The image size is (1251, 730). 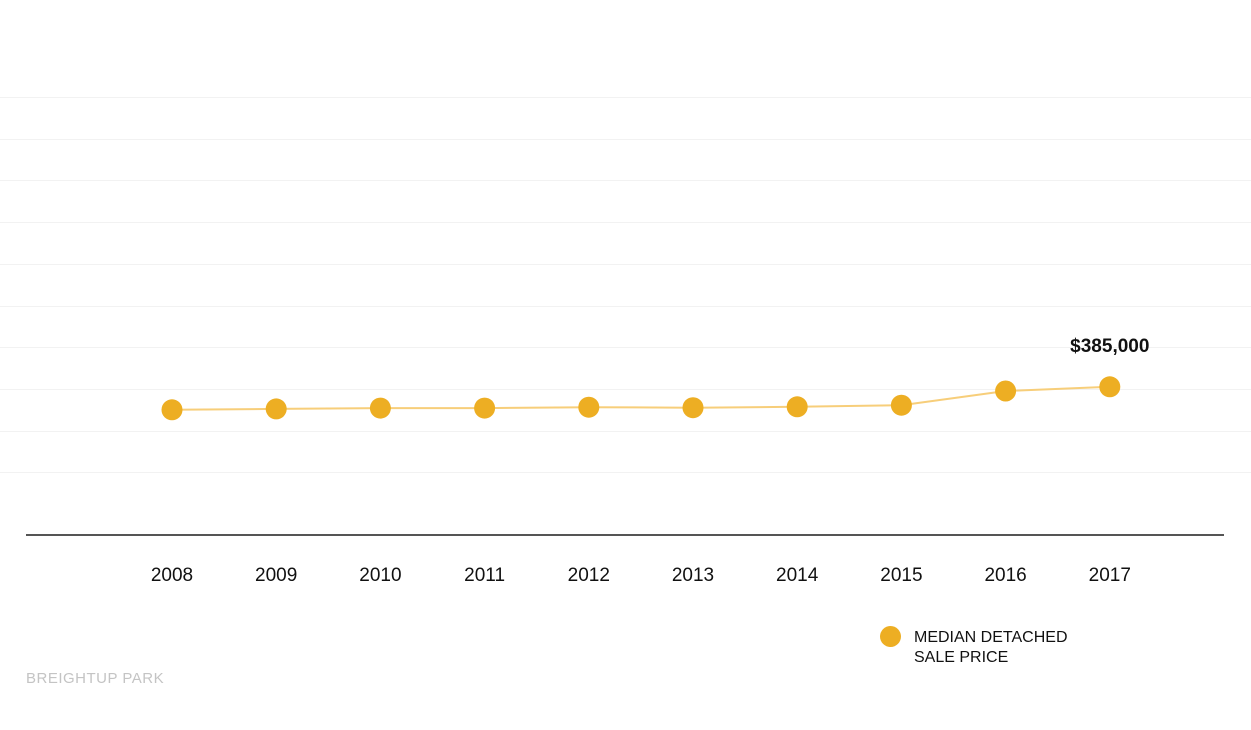 I want to click on data-points, so click(x=641, y=398).